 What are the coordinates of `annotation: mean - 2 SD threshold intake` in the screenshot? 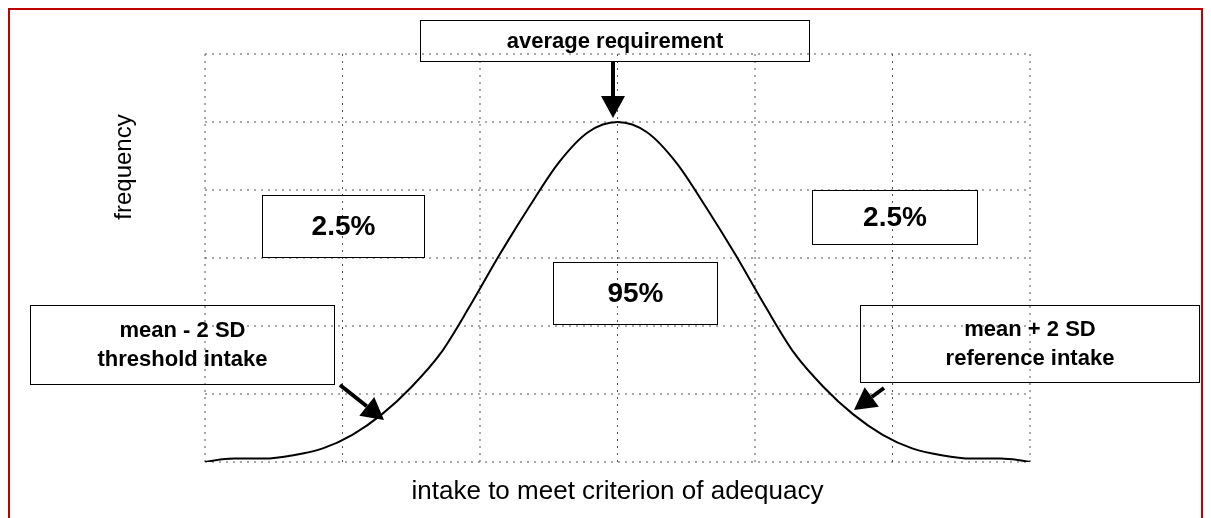 It's located at (182, 345).